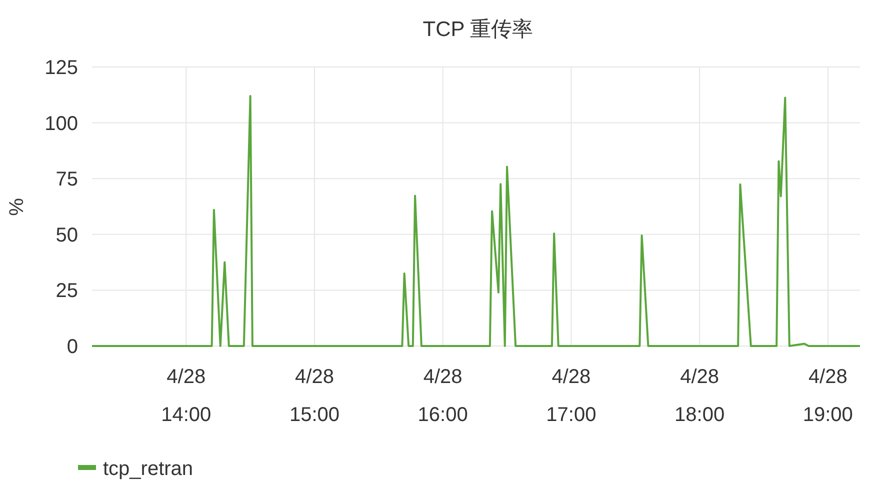 This screenshot has width=896, height=488. What do you see at coordinates (61, 68) in the screenshot?
I see `y-tick-label: 125` at bounding box center [61, 68].